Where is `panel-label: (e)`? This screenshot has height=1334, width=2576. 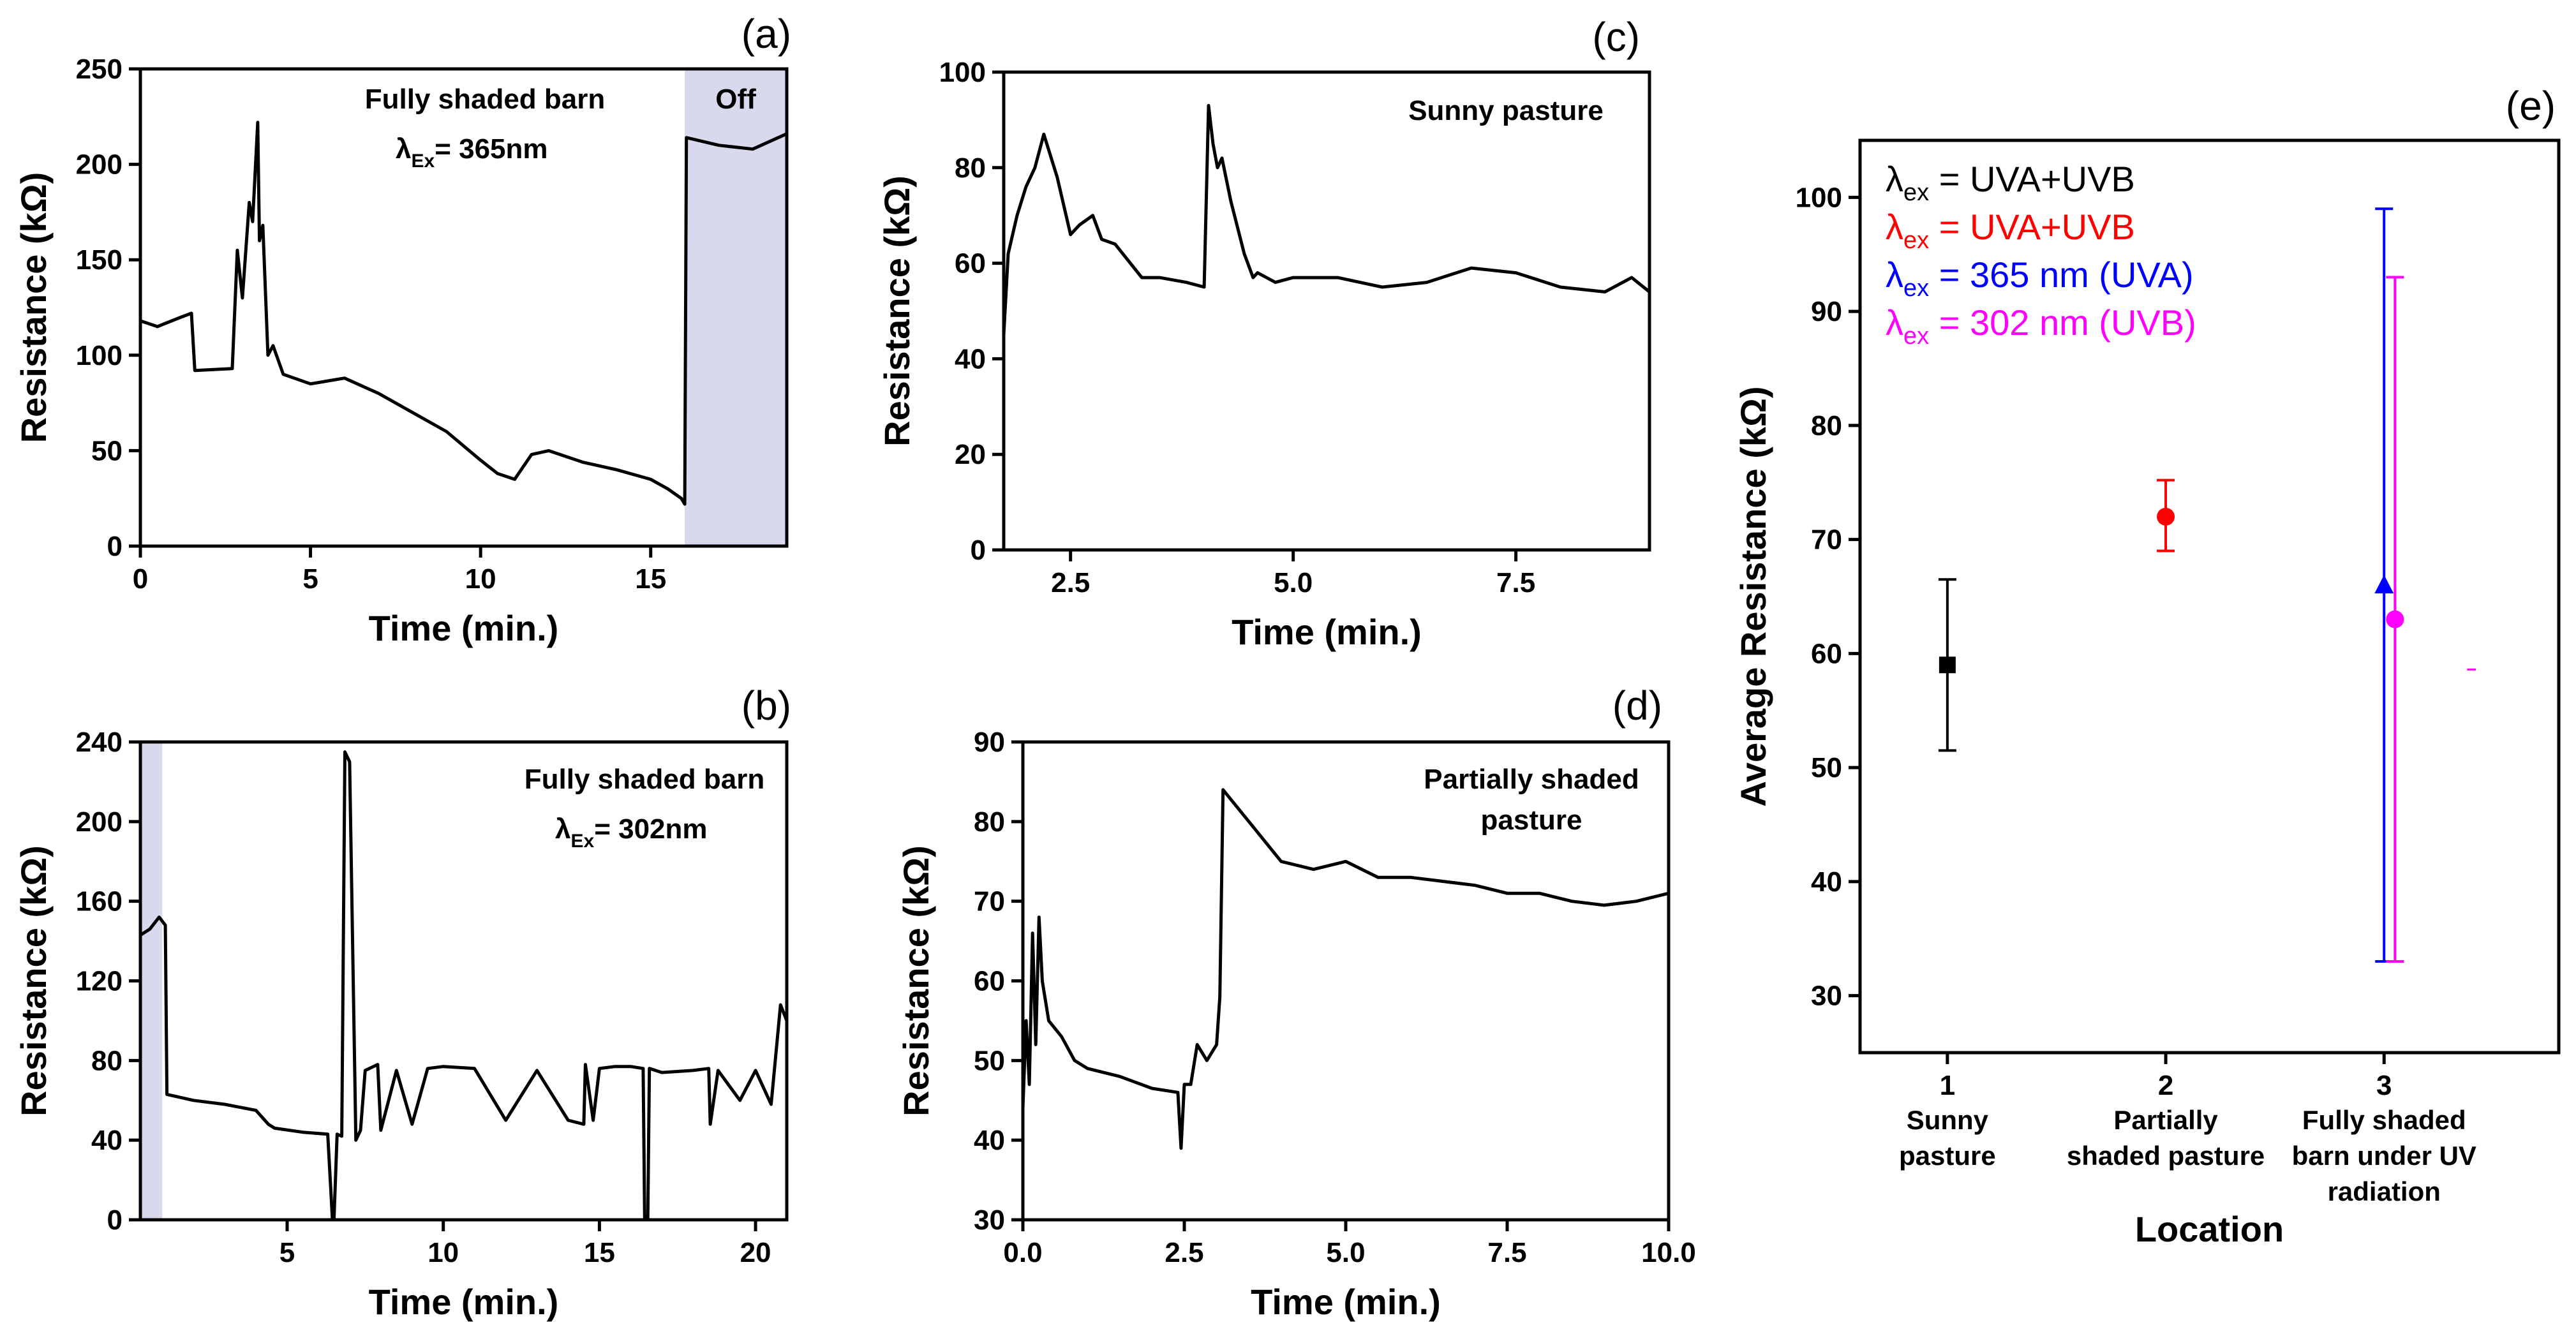 panel-label: (e) is located at coordinates (2531, 106).